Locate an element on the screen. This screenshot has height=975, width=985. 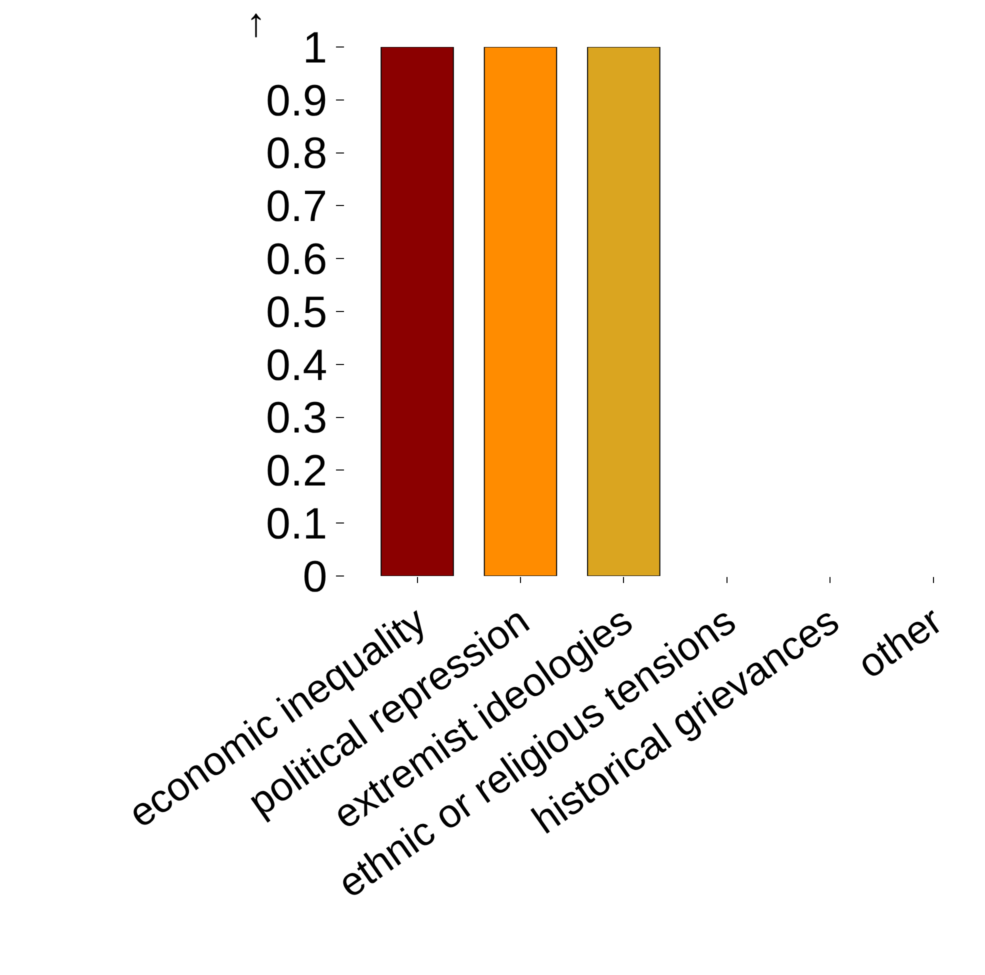
y-tick-label: 0.5 is located at coordinates (297, 312).